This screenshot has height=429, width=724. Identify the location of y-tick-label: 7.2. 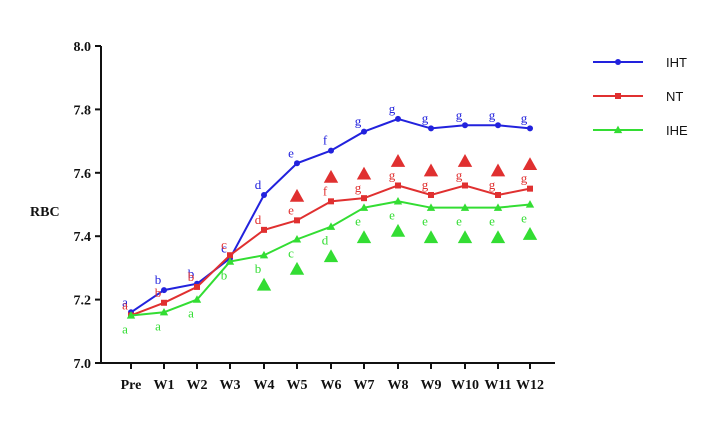
(83, 301).